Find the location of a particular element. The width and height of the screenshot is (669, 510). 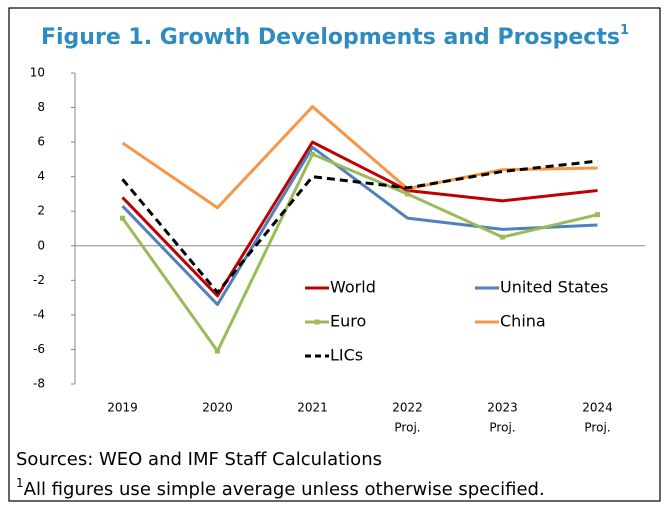

y-tick-label: 4 is located at coordinates (41, 176).